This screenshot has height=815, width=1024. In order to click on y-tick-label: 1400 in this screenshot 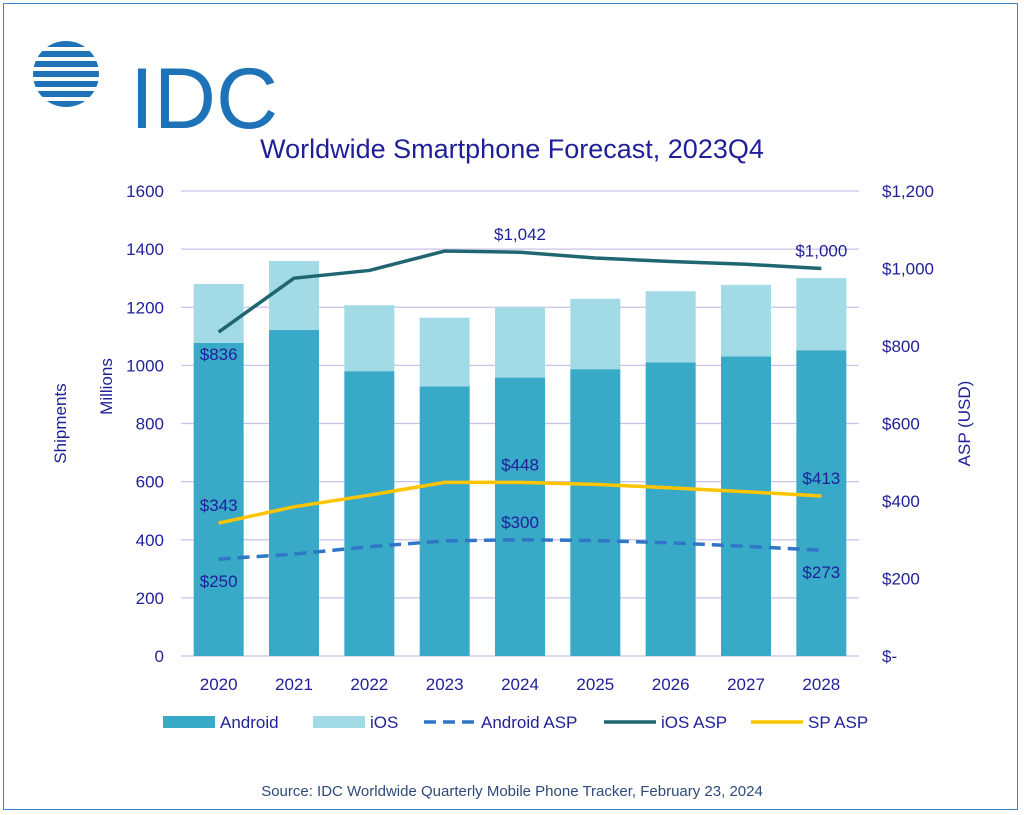, I will do `click(145, 249)`.